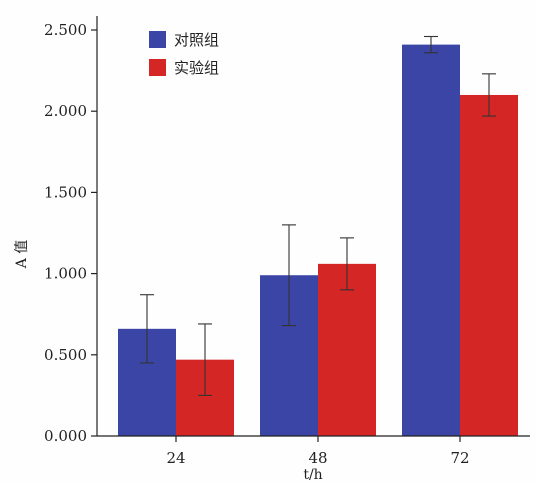 The height and width of the screenshot is (482, 535). What do you see at coordinates (196, 68) in the screenshot?
I see `legend-label: 实验组` at bounding box center [196, 68].